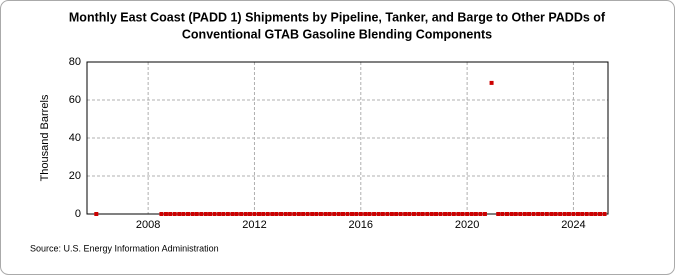 The image size is (675, 280). Describe the element at coordinates (361, 225) in the screenshot. I see `x-tick-label: 2016` at that location.